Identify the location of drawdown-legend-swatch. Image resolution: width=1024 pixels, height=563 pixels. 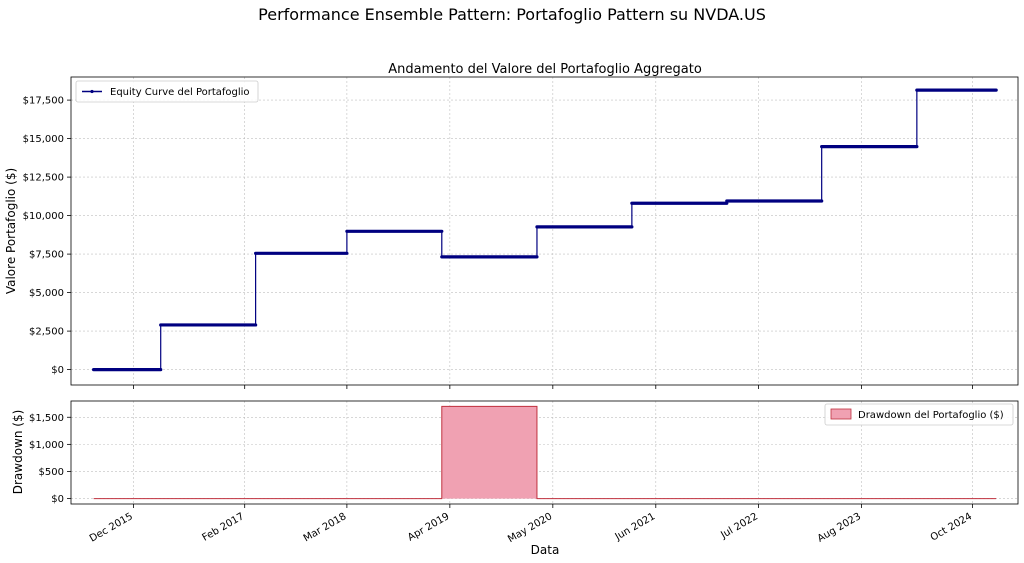
(841, 414).